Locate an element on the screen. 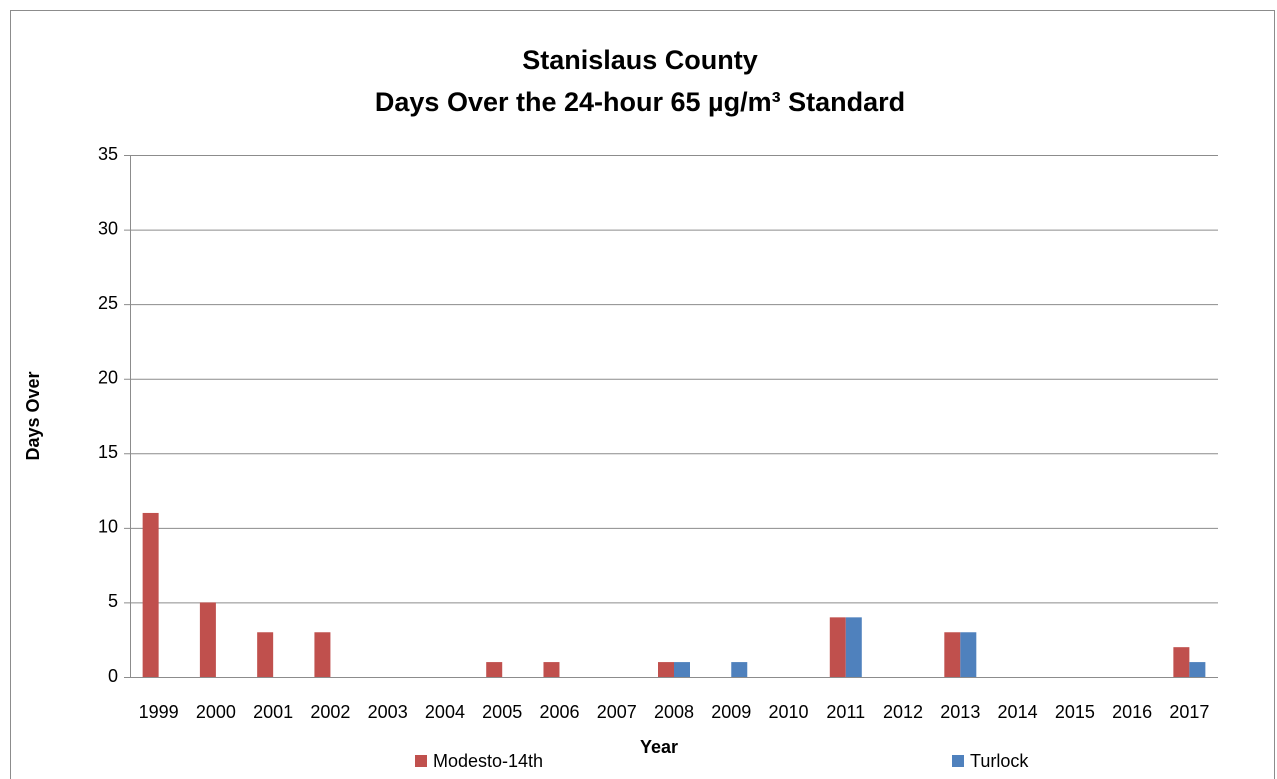 This screenshot has width=1277, height=779. y-tick-label: 0 is located at coordinates (113, 676).